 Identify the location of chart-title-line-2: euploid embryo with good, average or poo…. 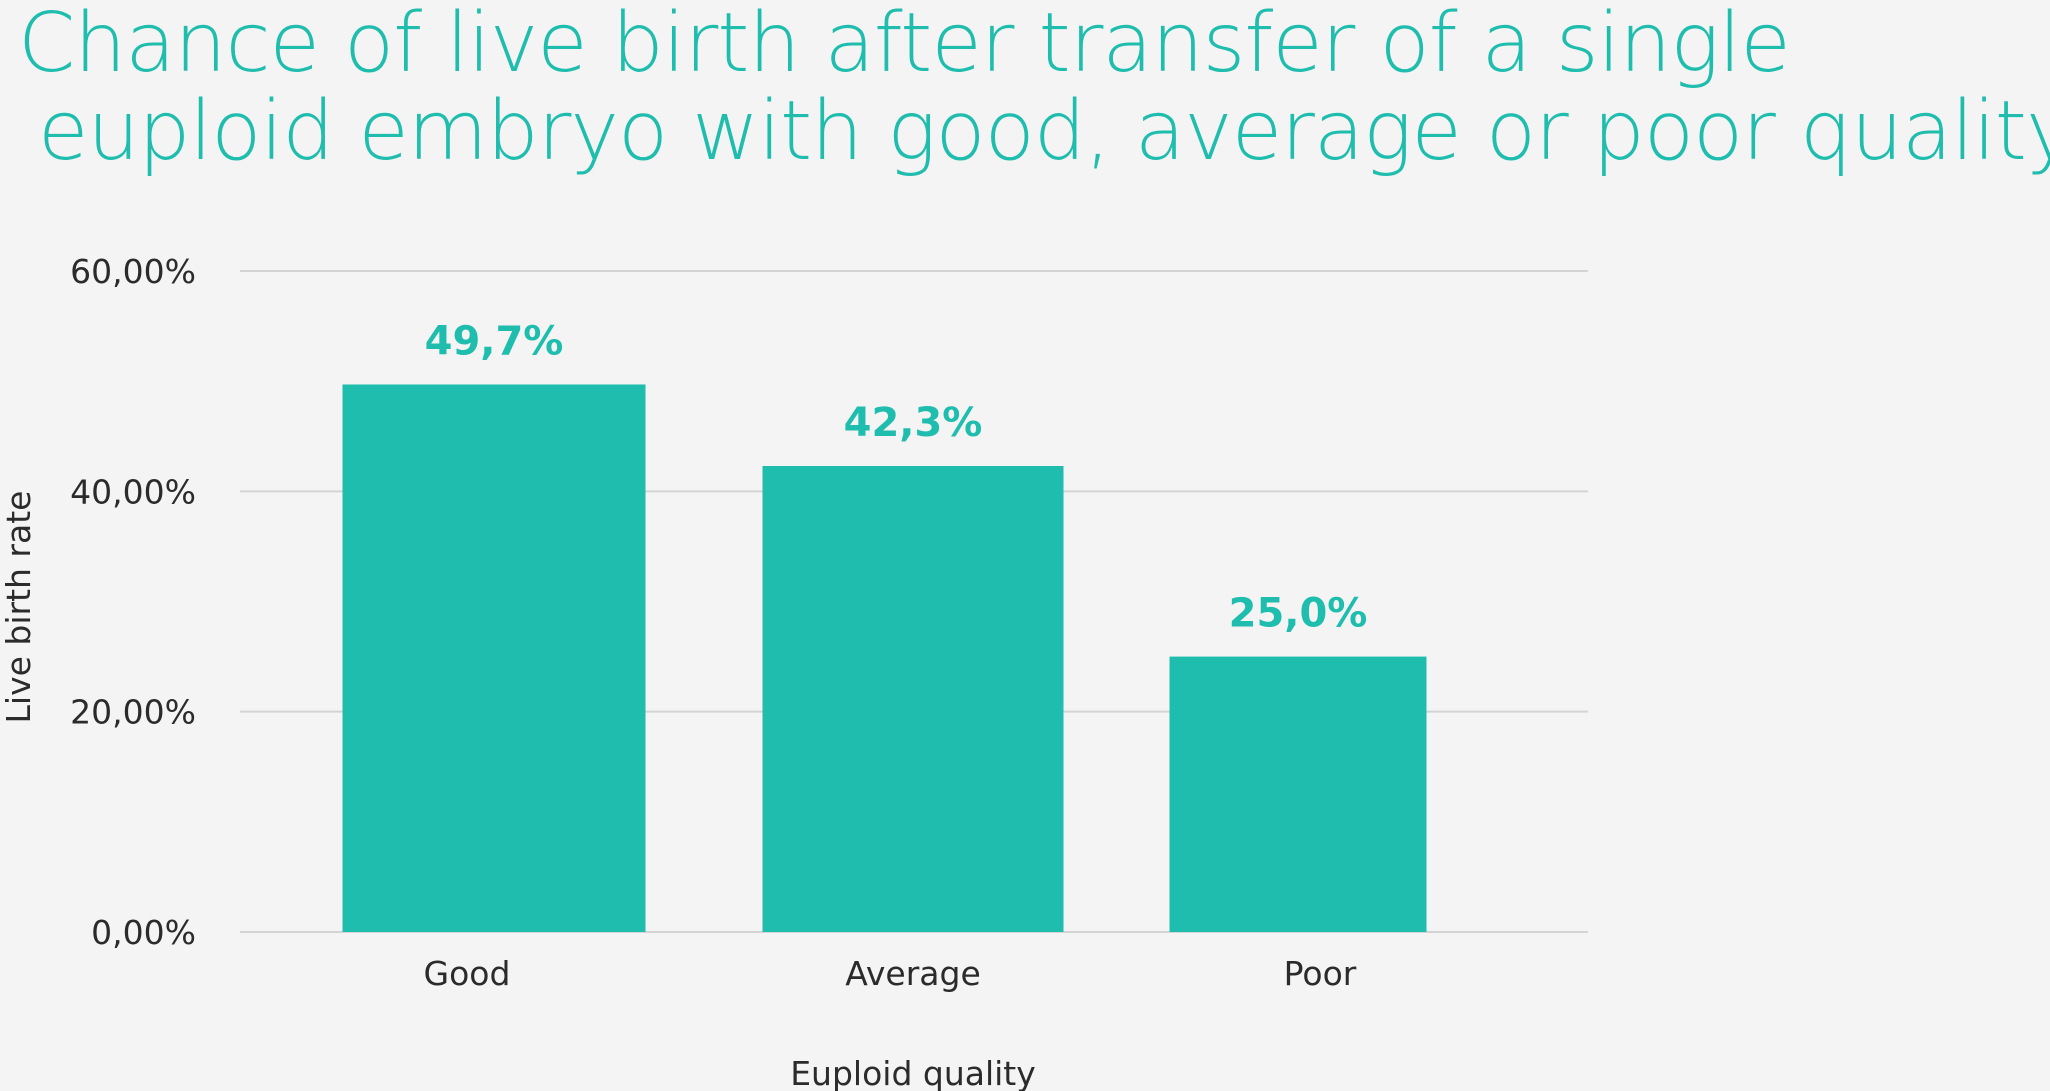
(1044, 131).